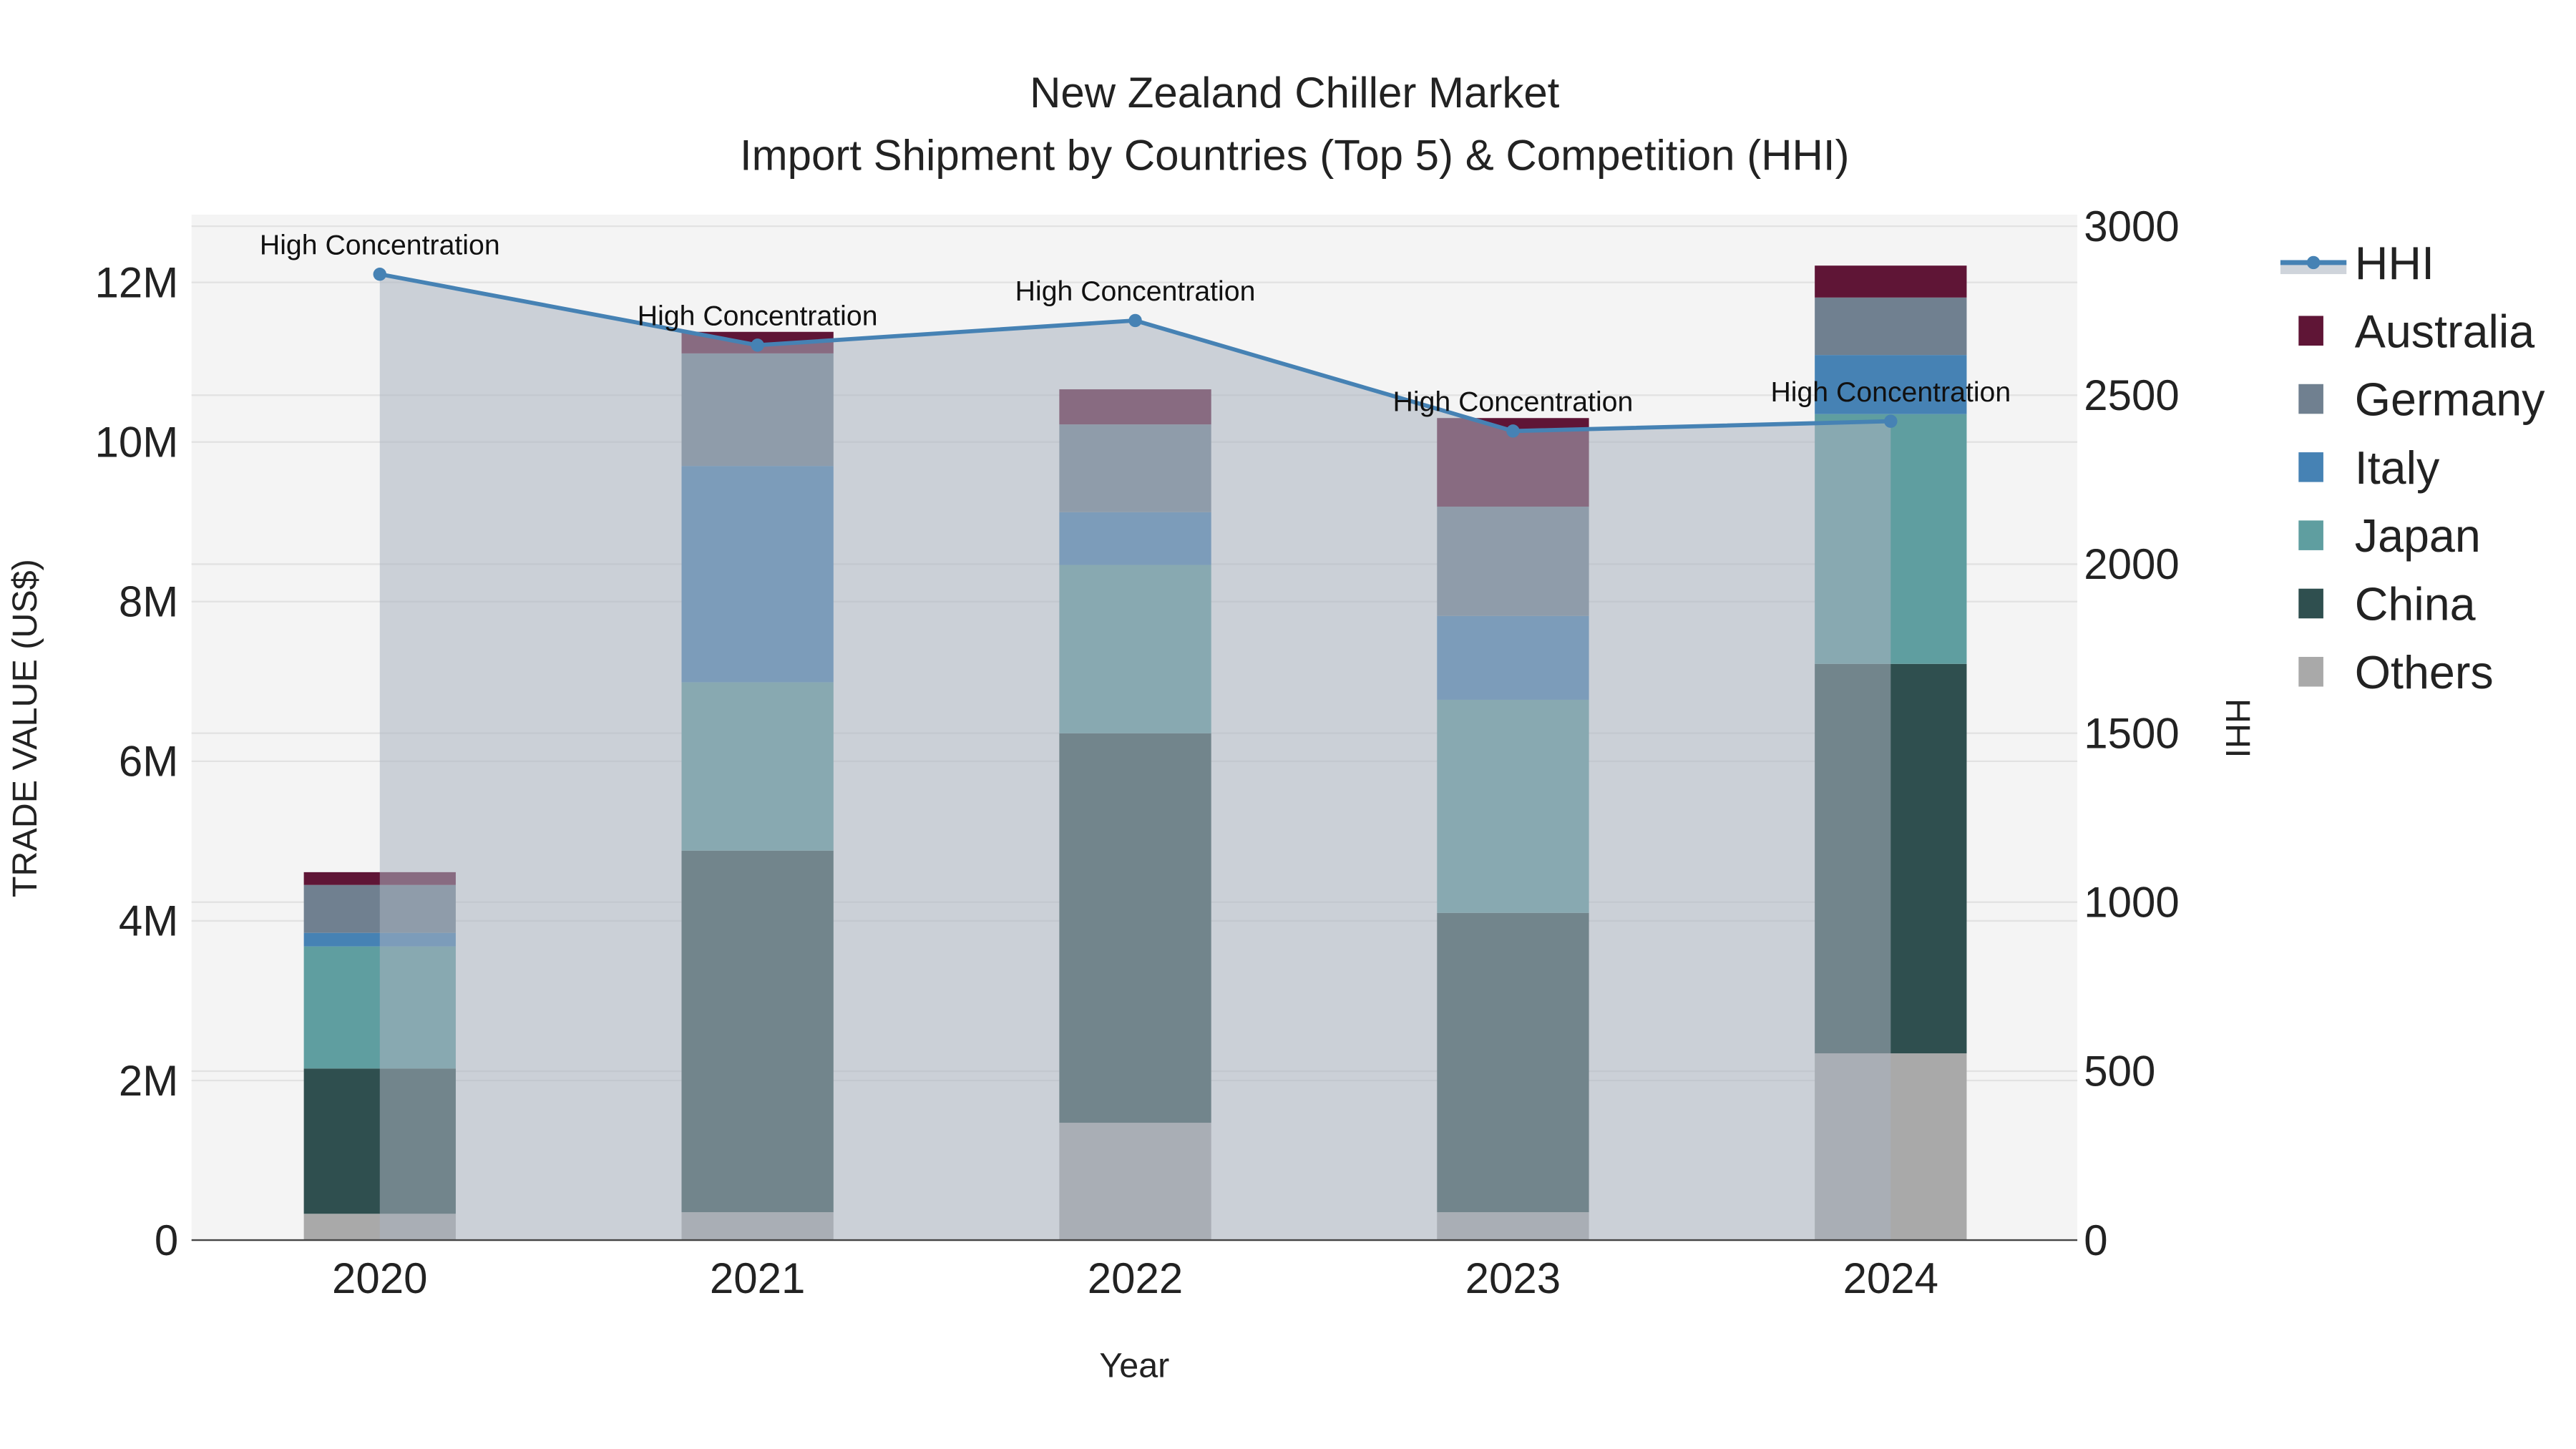  I want to click on bar-italy, so click(1891, 384).